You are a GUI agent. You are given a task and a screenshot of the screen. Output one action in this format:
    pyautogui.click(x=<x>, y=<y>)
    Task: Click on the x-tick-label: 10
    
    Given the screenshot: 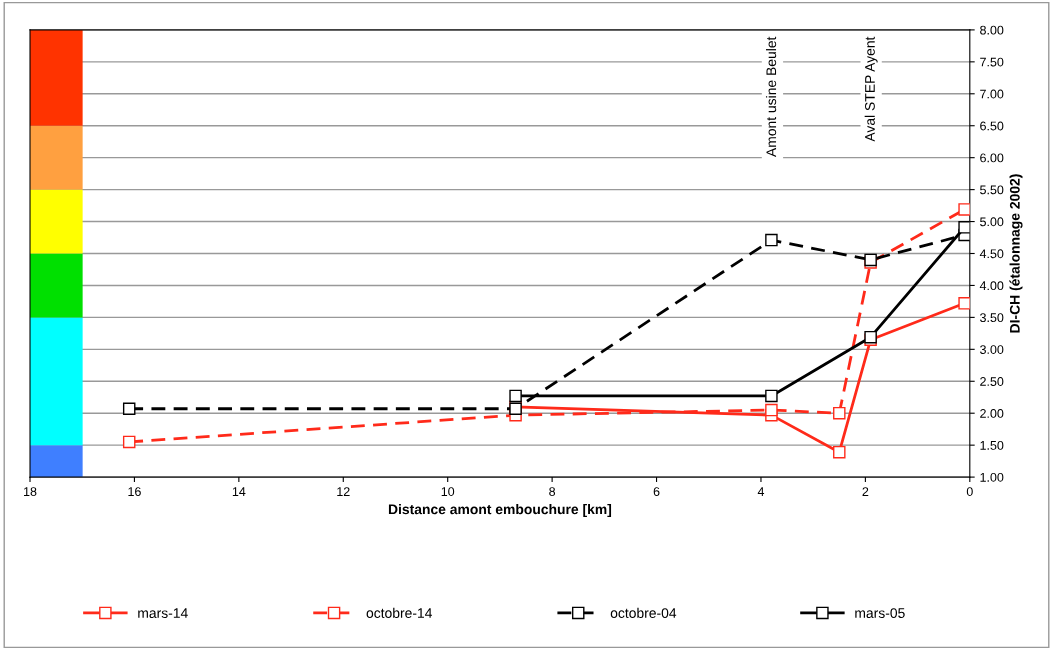 What is the action you would take?
    pyautogui.click(x=448, y=491)
    